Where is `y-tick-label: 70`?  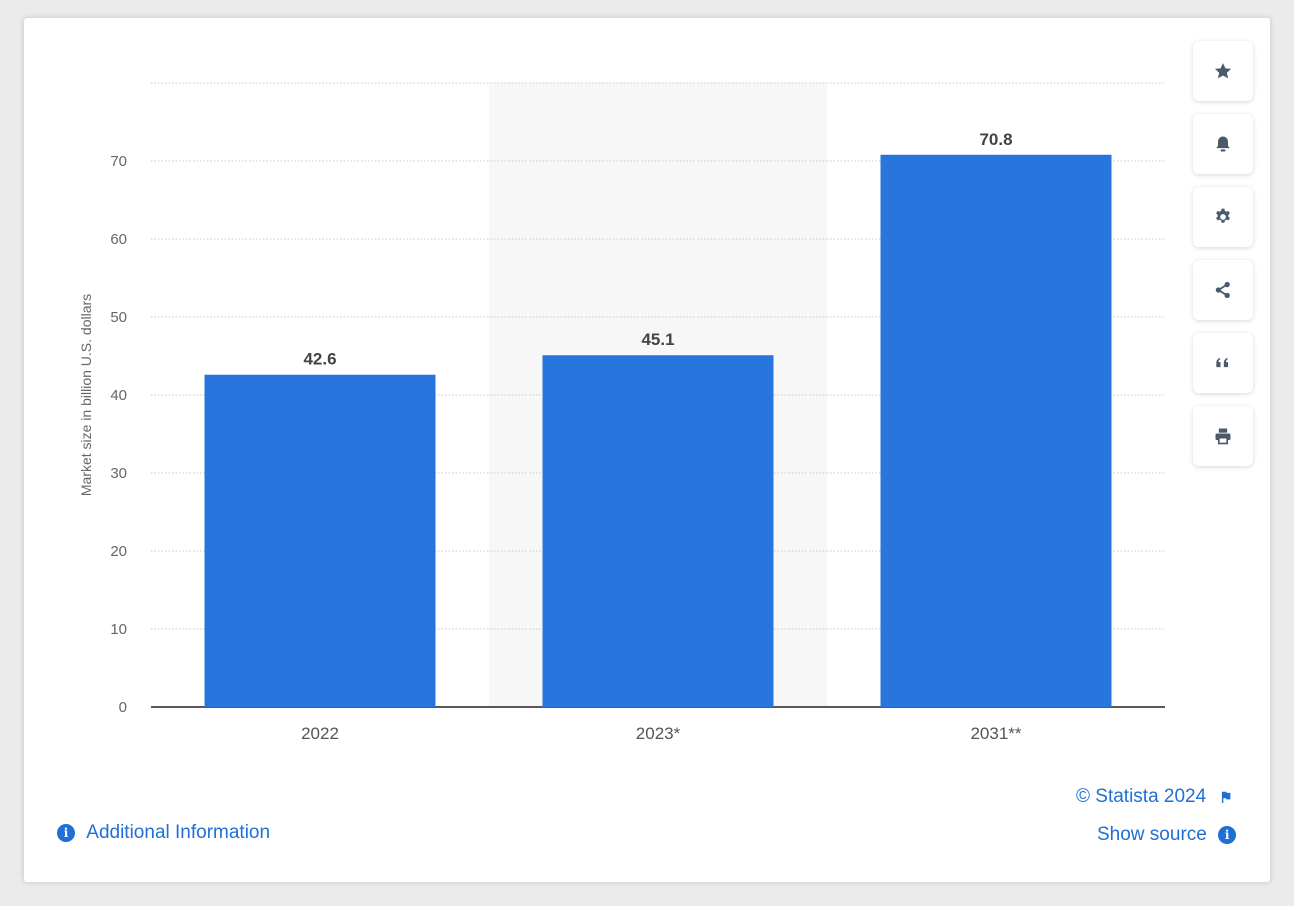 y-tick-label: 70 is located at coordinates (118, 161).